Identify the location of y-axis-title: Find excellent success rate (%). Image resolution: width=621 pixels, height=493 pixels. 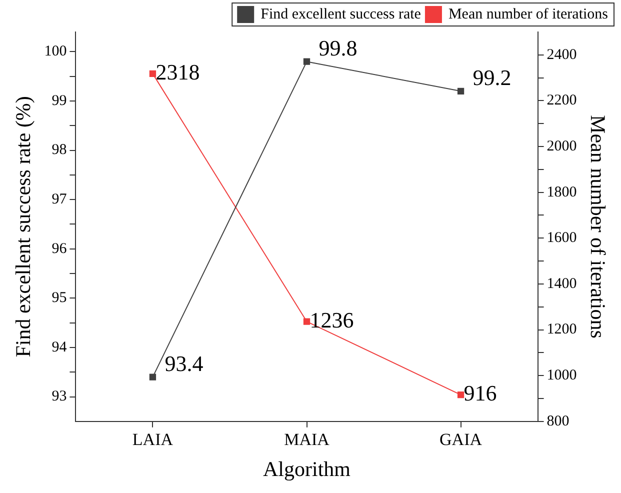
(23, 227).